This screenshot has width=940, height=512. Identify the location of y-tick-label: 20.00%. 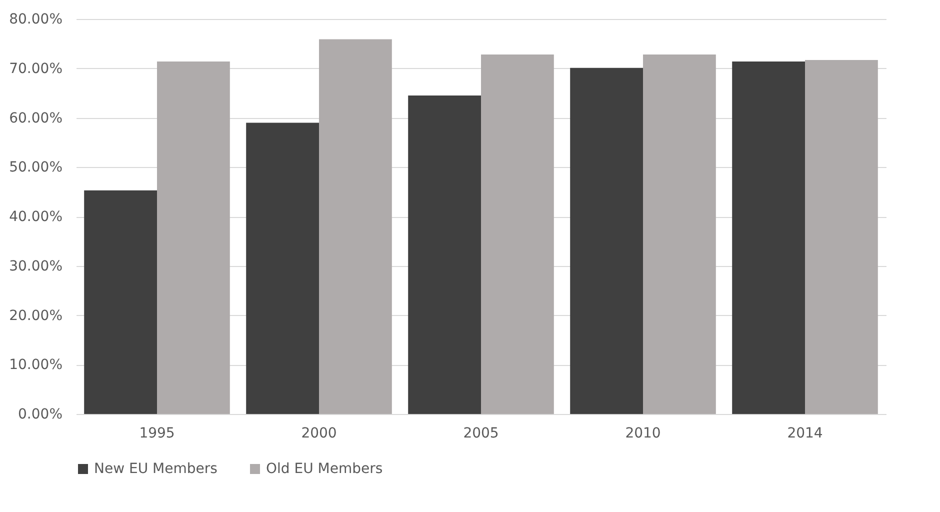
(35, 316).